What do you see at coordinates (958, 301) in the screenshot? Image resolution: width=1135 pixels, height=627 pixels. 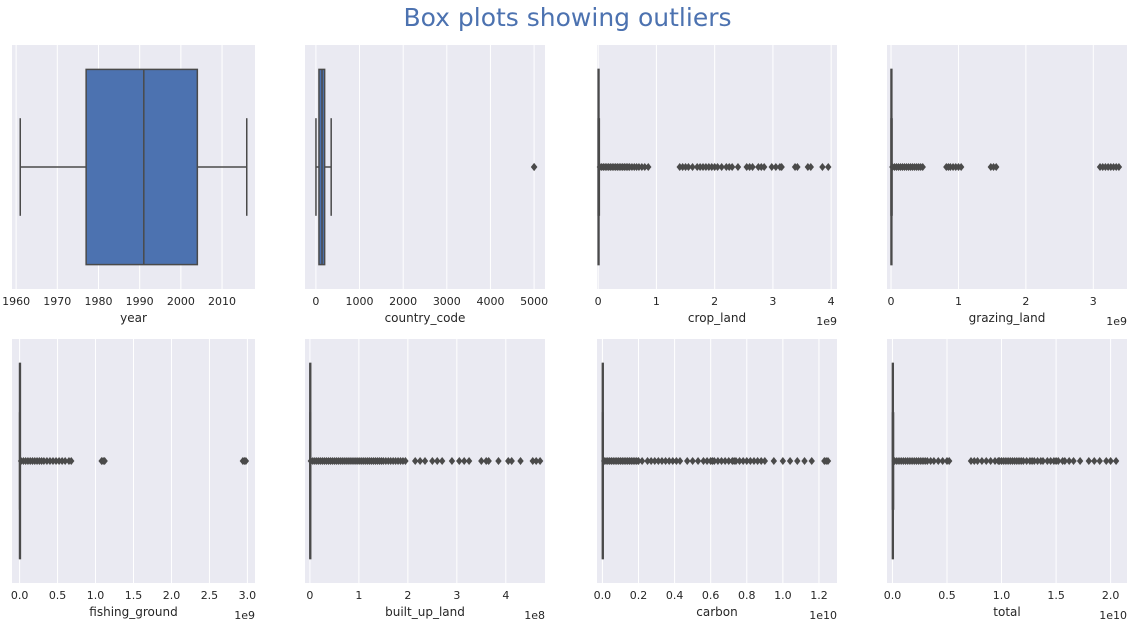 I see `x-tick-label: 1` at bounding box center [958, 301].